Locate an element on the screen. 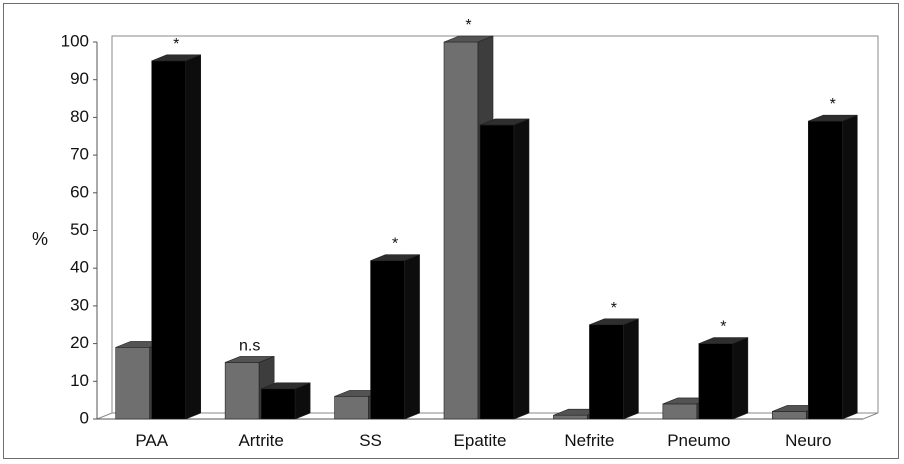 The width and height of the screenshot is (904, 464). y-tick-label: 100 is located at coordinates (75, 40).